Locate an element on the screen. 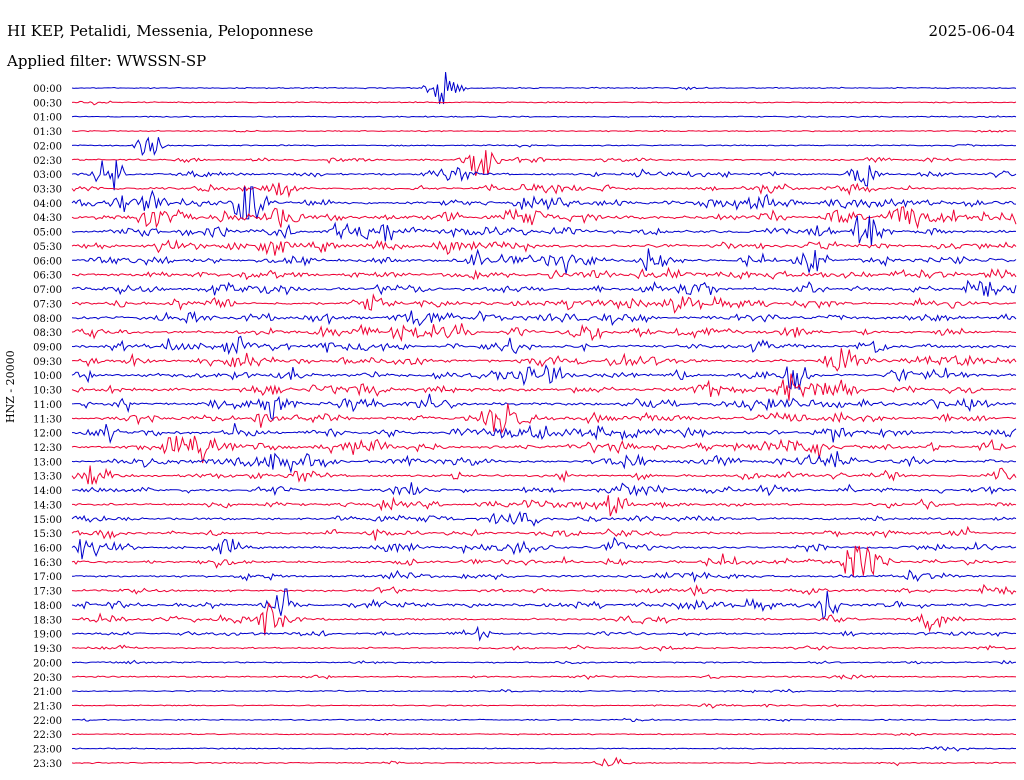 Image resolution: width=1024 pixels, height=780 pixels. row-time-label: 19:30 is located at coordinates (47, 649).